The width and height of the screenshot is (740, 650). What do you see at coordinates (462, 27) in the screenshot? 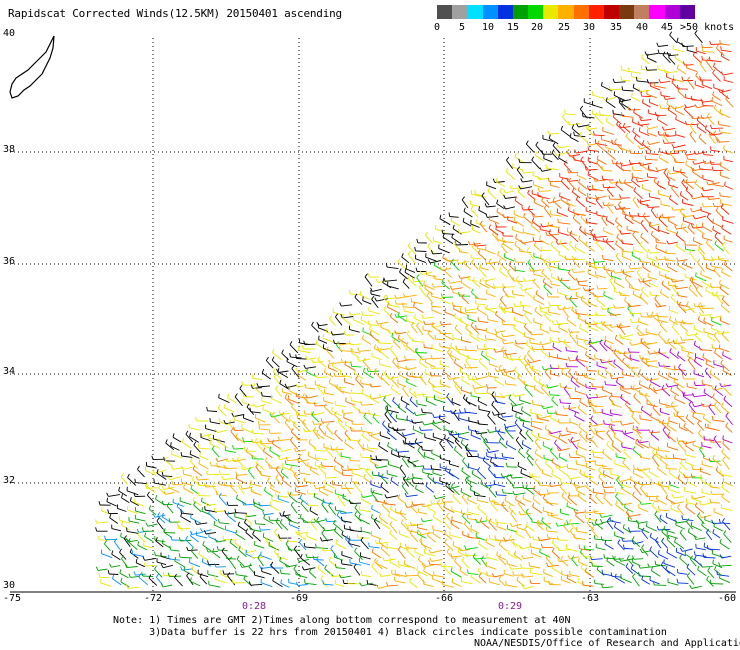
I see `colorbar-label: 5` at bounding box center [462, 27].